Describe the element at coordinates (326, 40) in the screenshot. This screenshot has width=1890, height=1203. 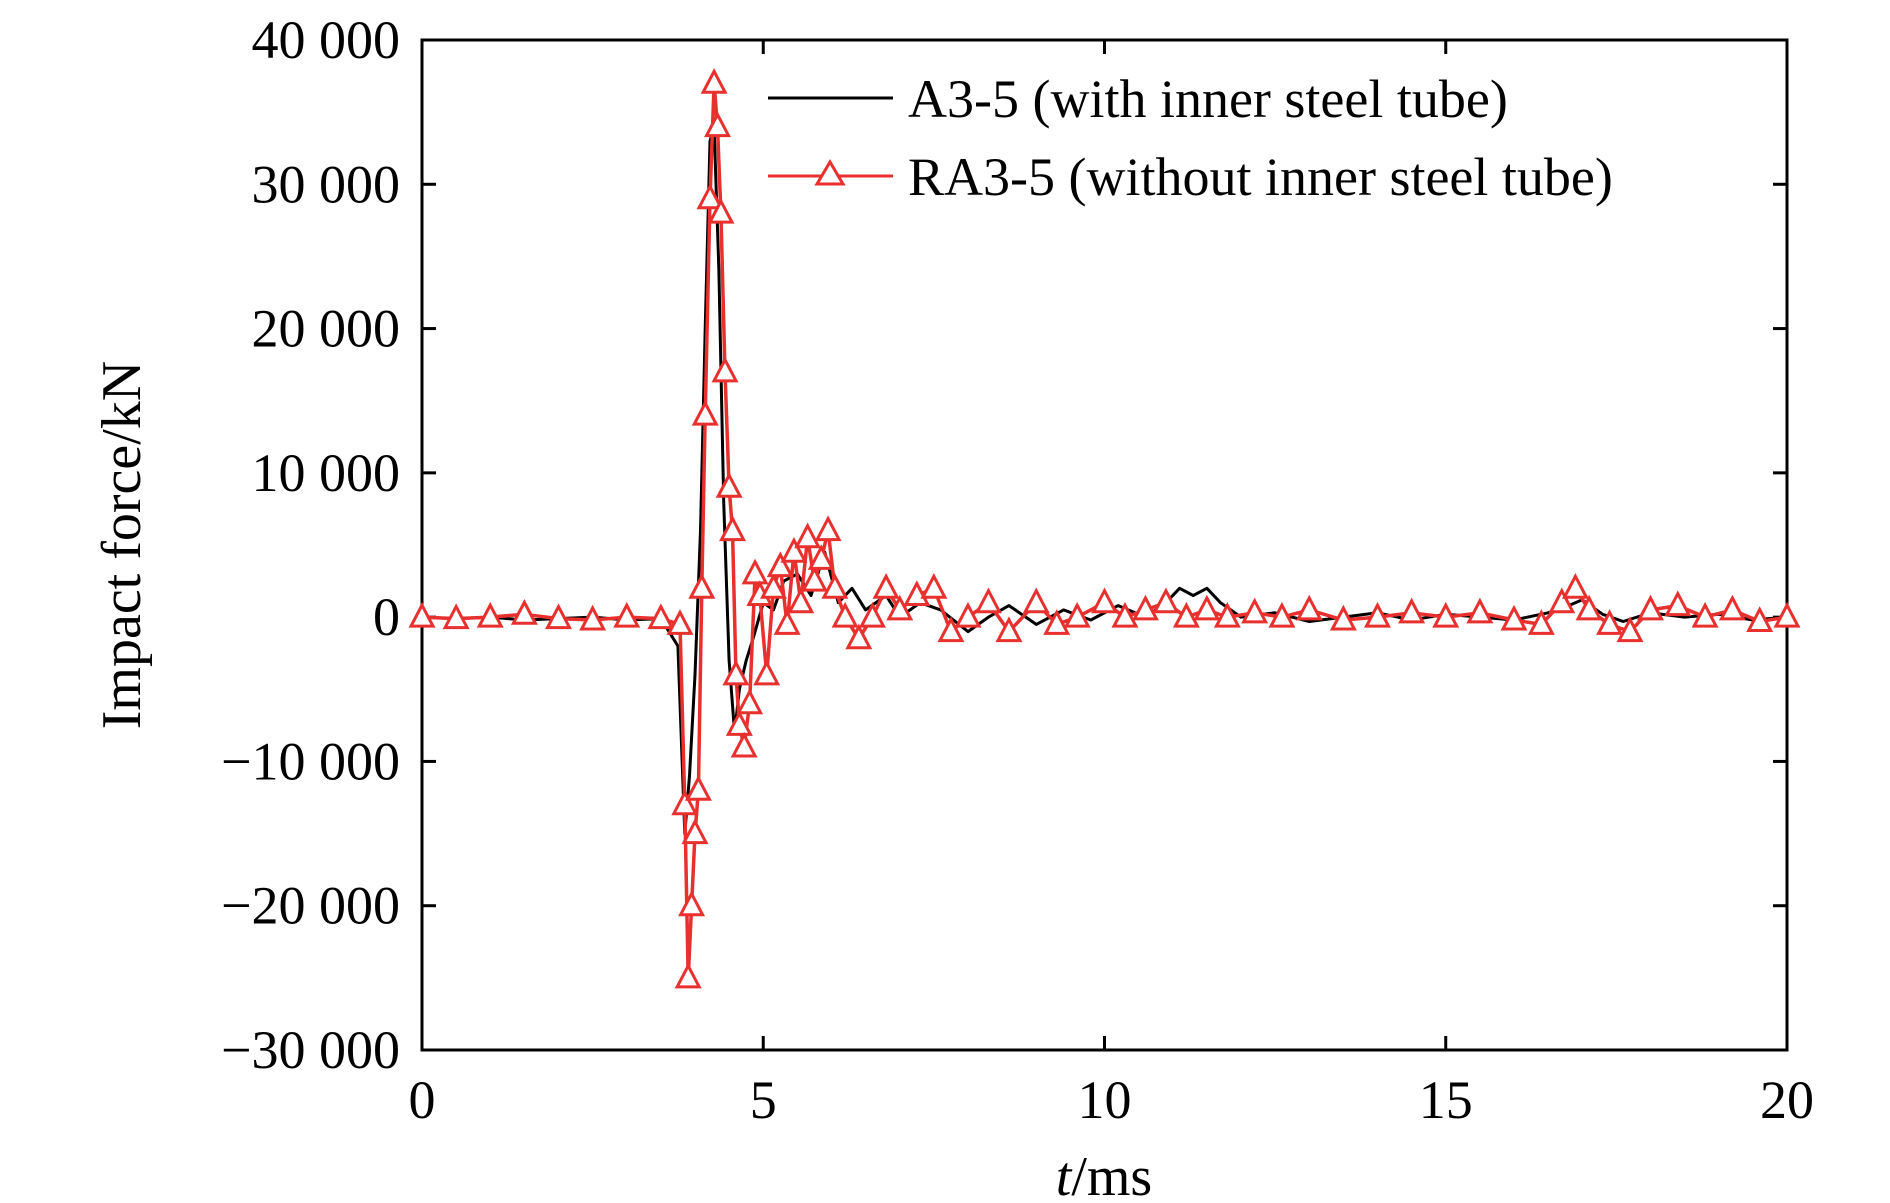
I see `y-tick-label: 40 000` at that location.